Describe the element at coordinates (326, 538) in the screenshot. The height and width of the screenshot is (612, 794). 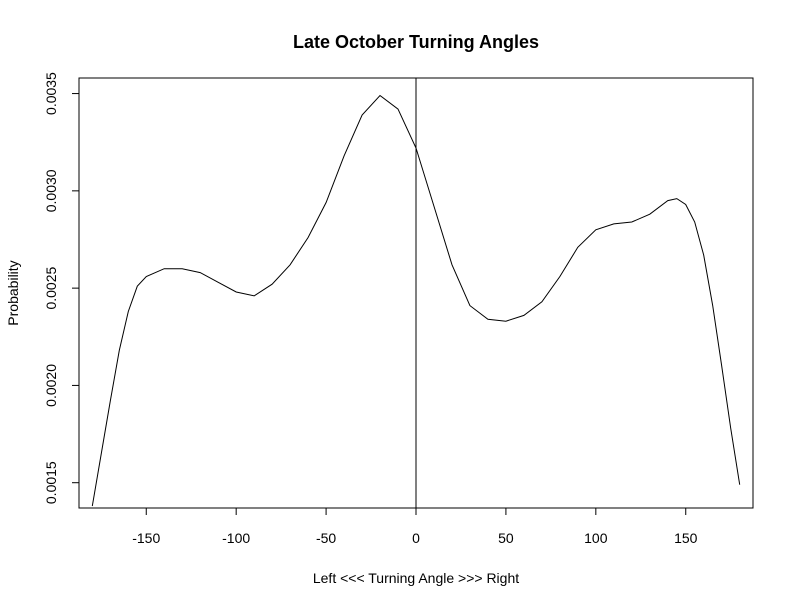
I see `x-tick-label: -50` at that location.